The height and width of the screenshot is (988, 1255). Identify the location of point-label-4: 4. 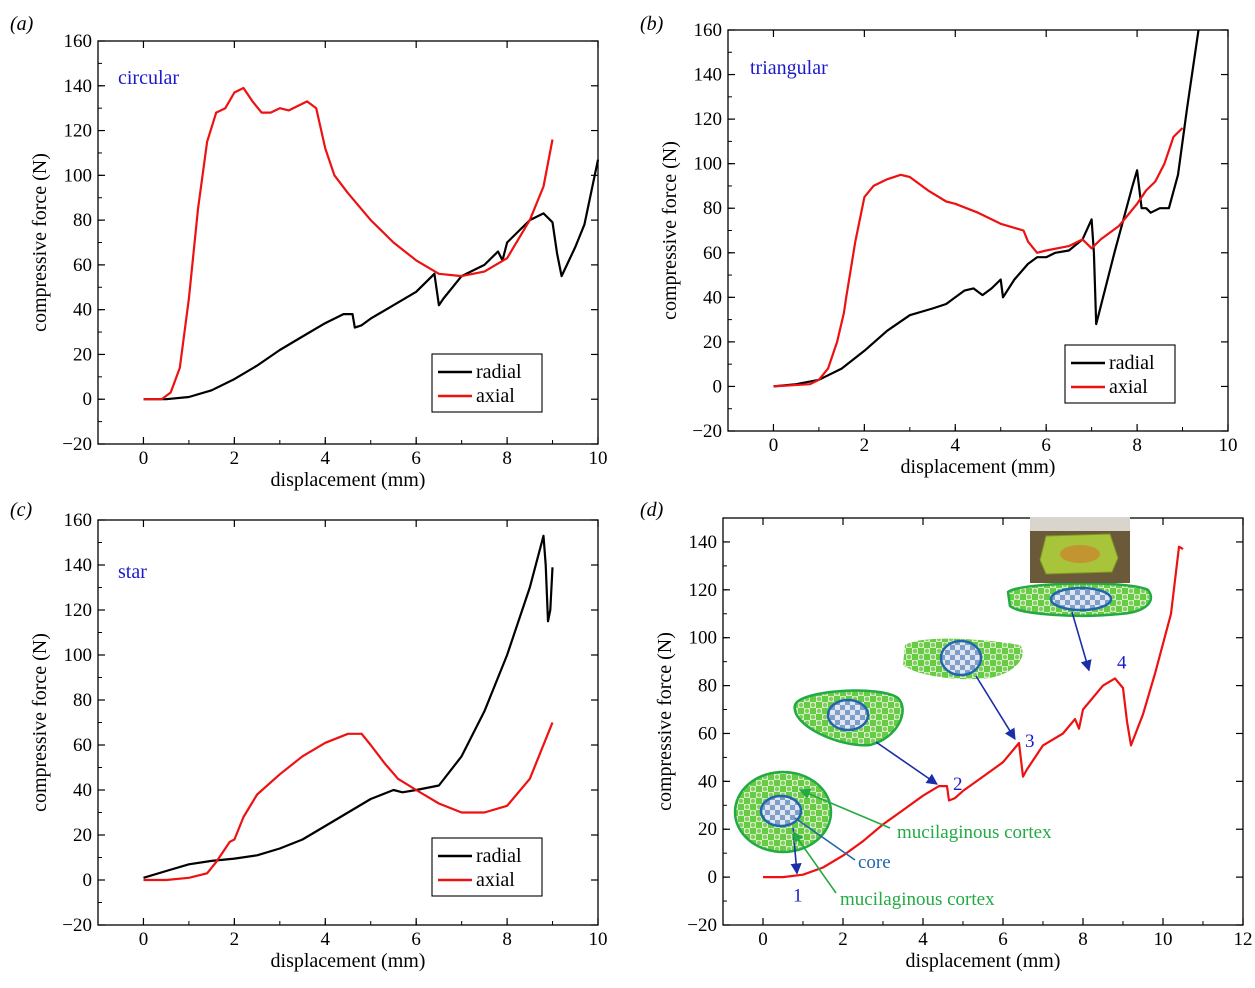
(1122, 662).